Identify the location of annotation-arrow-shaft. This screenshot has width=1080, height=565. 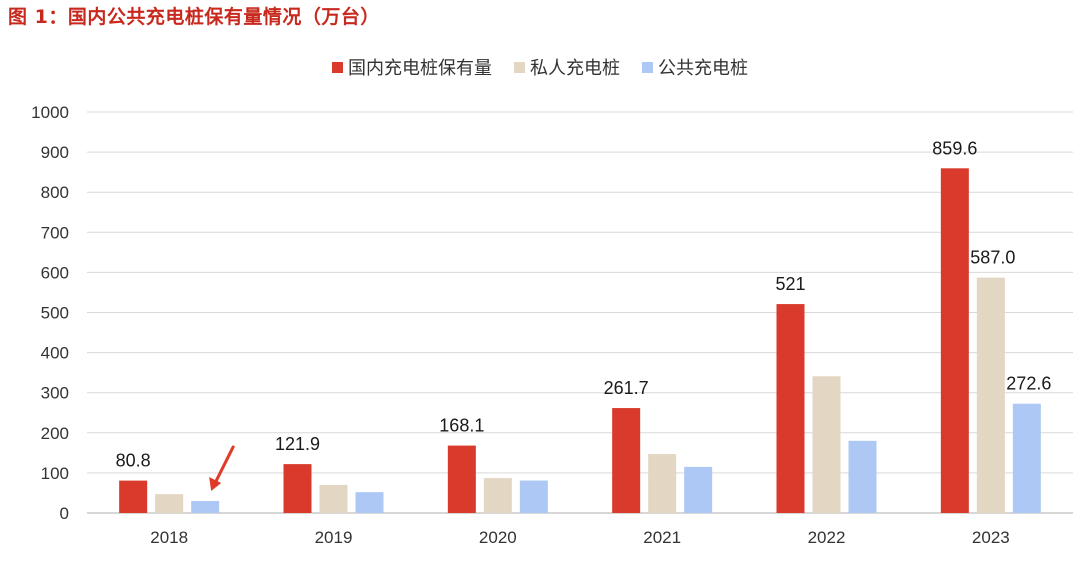
(223, 466).